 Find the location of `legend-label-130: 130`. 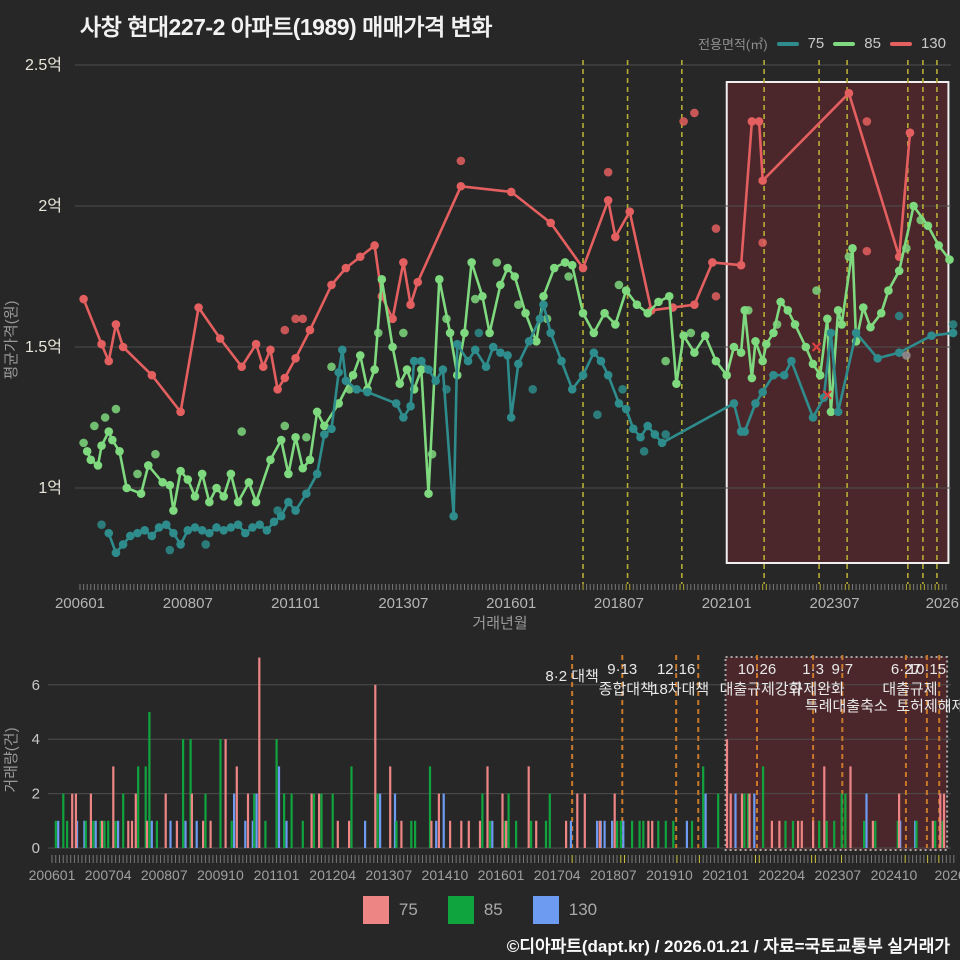

legend-label-130: 130 is located at coordinates (933, 43).